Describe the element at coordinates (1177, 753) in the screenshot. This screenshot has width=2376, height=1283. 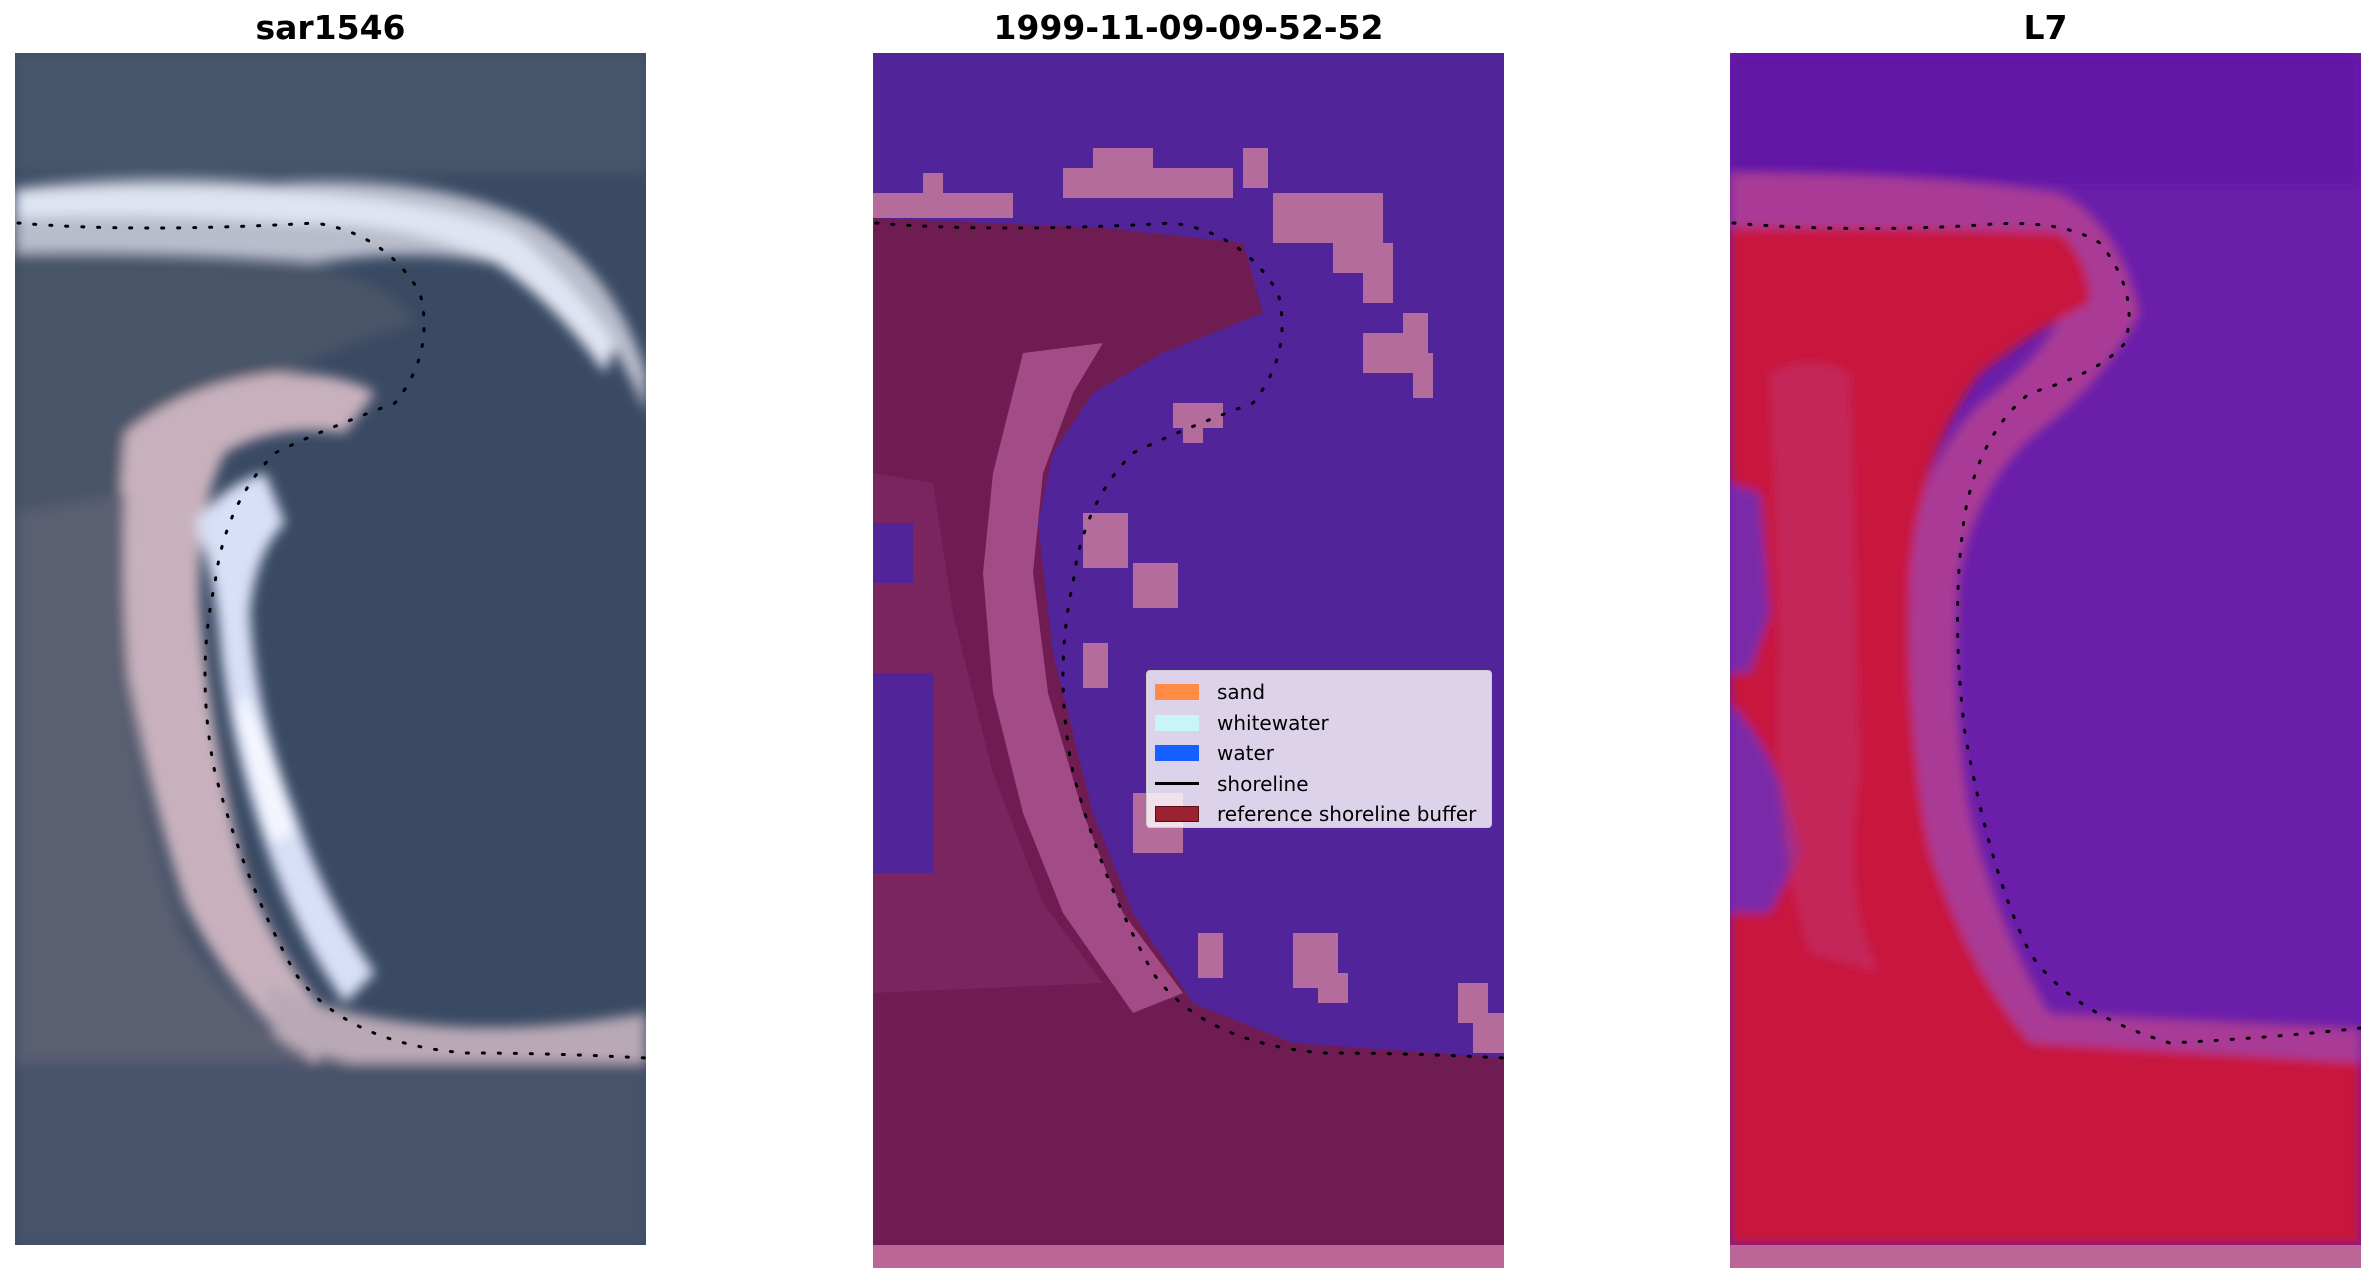
I see `water-swatch` at that location.